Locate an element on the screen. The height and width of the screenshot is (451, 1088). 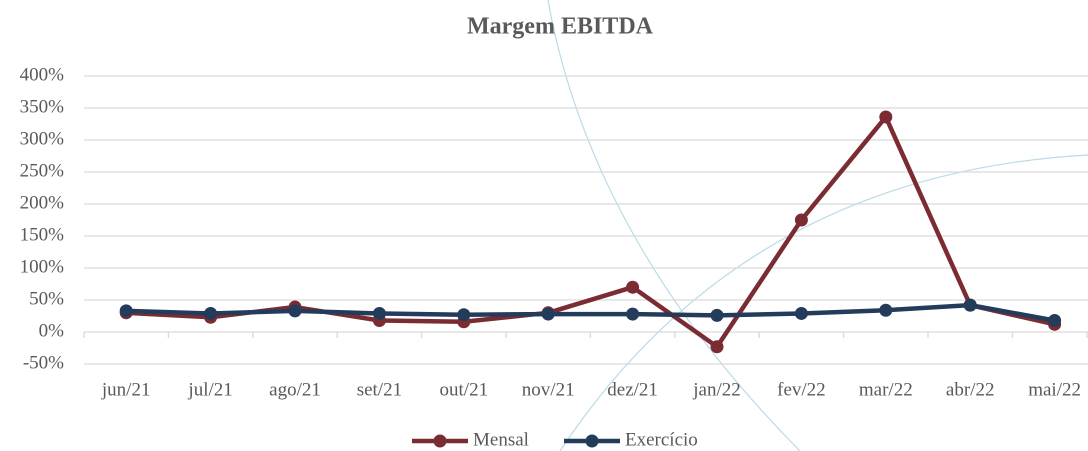
x-tick-label: jan/22 is located at coordinates (716, 389).